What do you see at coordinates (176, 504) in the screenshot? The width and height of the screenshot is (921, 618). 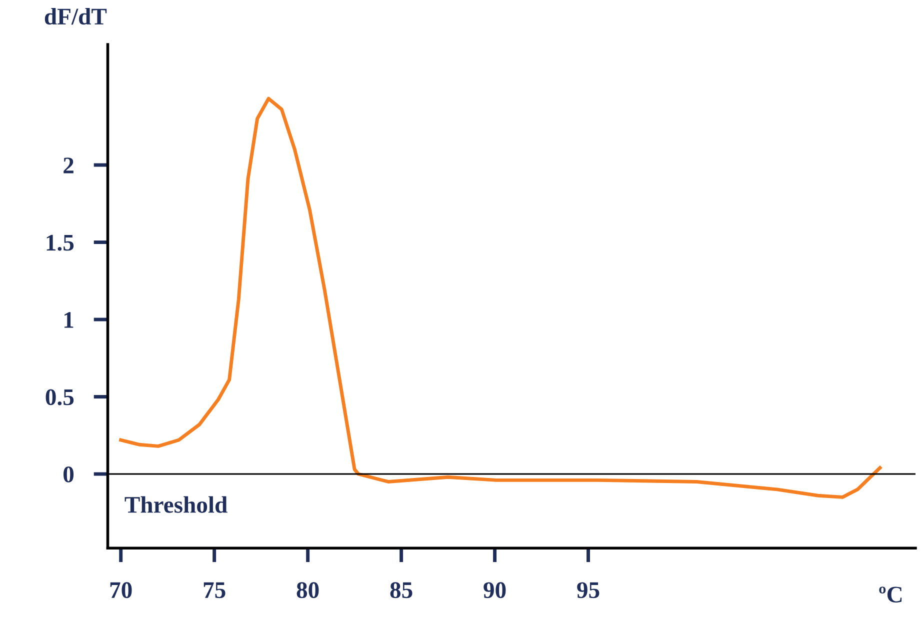 I see `ref-line-label: Threshold` at bounding box center [176, 504].